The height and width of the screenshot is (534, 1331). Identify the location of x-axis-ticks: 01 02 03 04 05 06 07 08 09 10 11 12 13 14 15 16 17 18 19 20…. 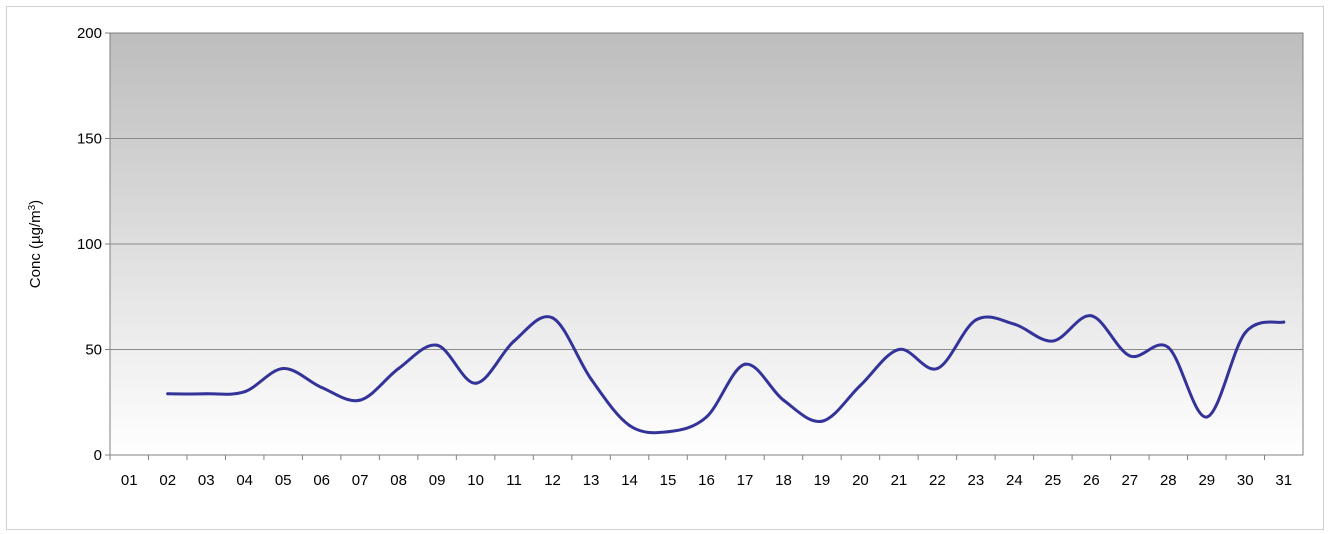
(700, 472).